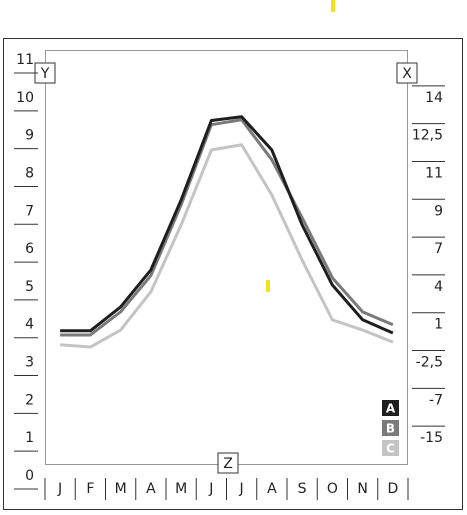 The height and width of the screenshot is (515, 467). What do you see at coordinates (90, 489) in the screenshot?
I see `x-tick-label: F` at bounding box center [90, 489].